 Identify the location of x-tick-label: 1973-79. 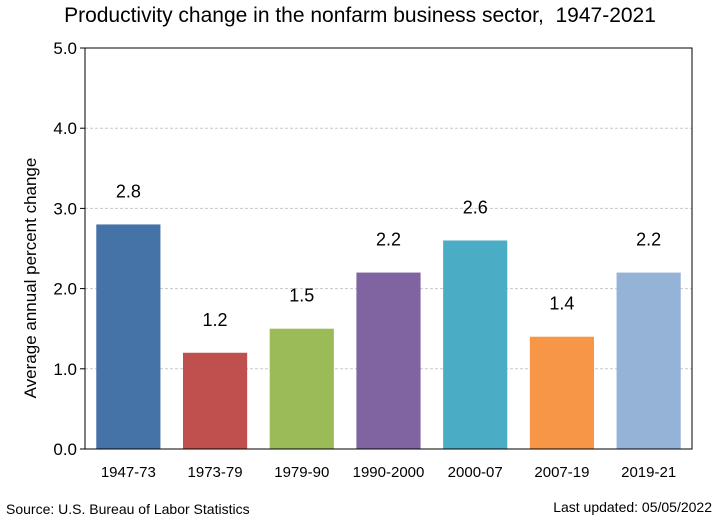
(215, 472).